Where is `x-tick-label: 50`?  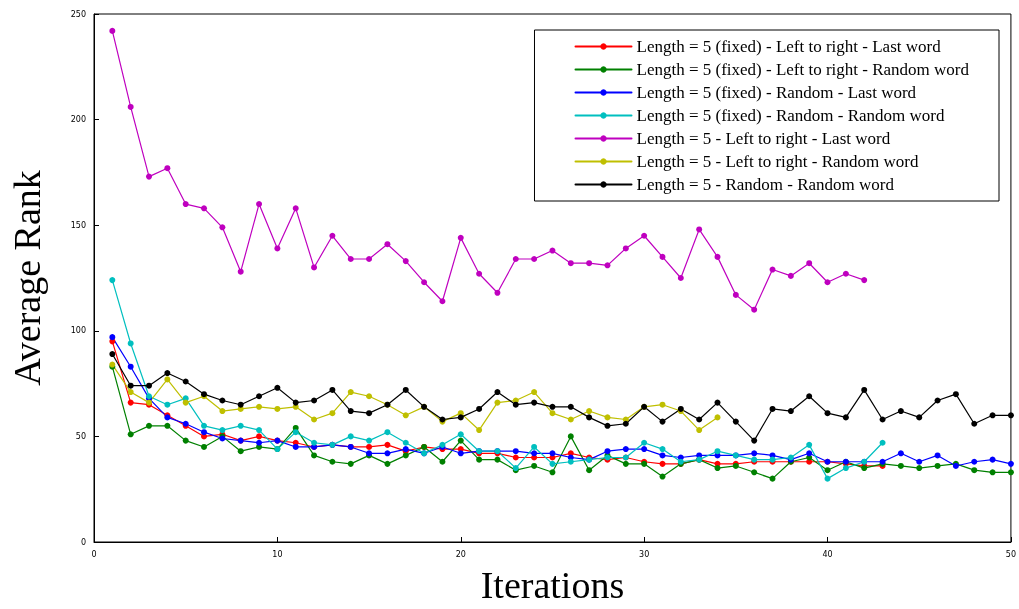 x-tick-label: 50 is located at coordinates (1010, 554).